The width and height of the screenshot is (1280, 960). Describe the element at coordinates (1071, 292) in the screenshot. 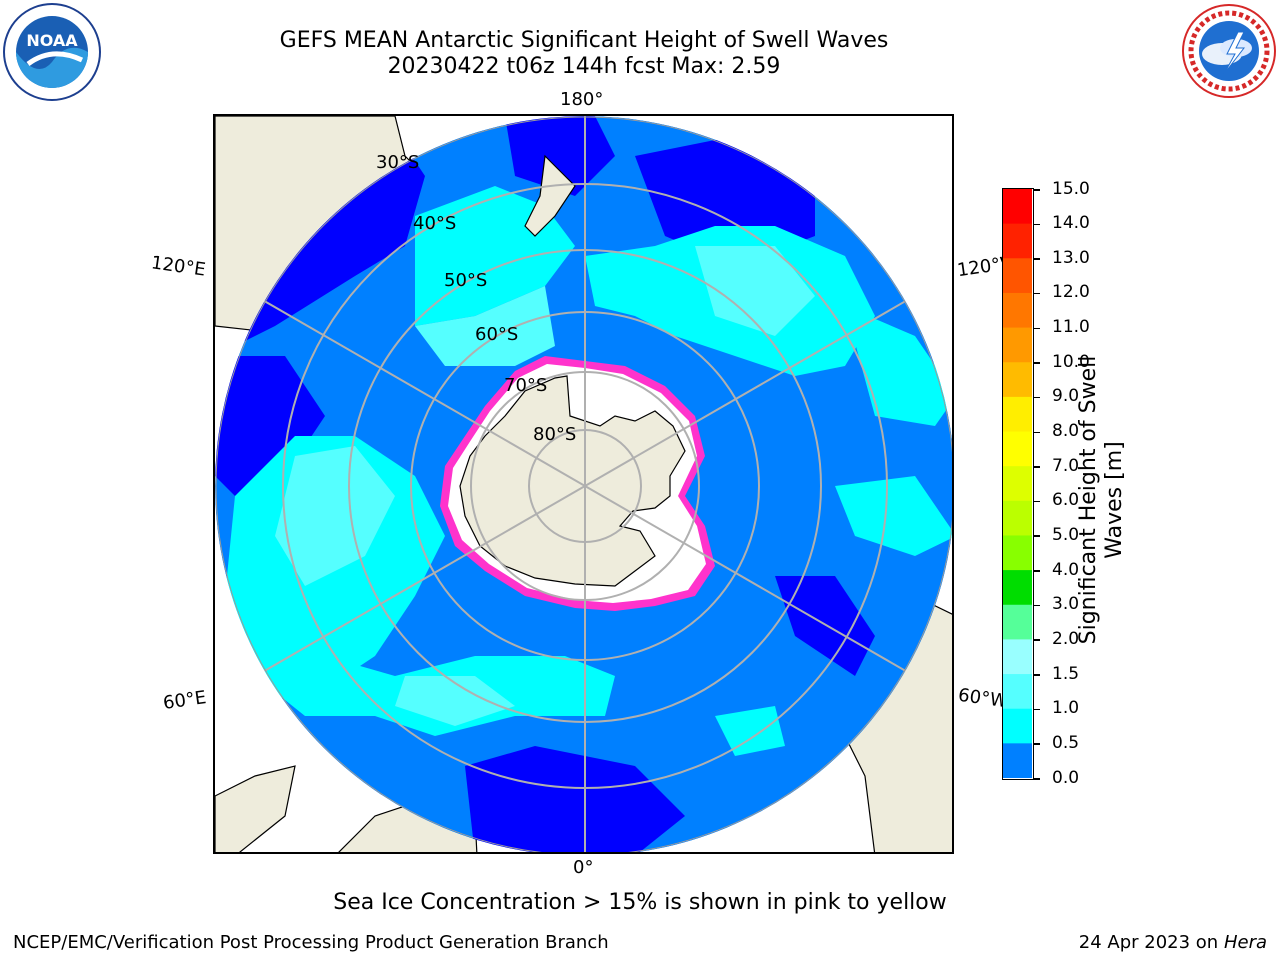

I see `colorbar-tick-label: 12.0` at that location.